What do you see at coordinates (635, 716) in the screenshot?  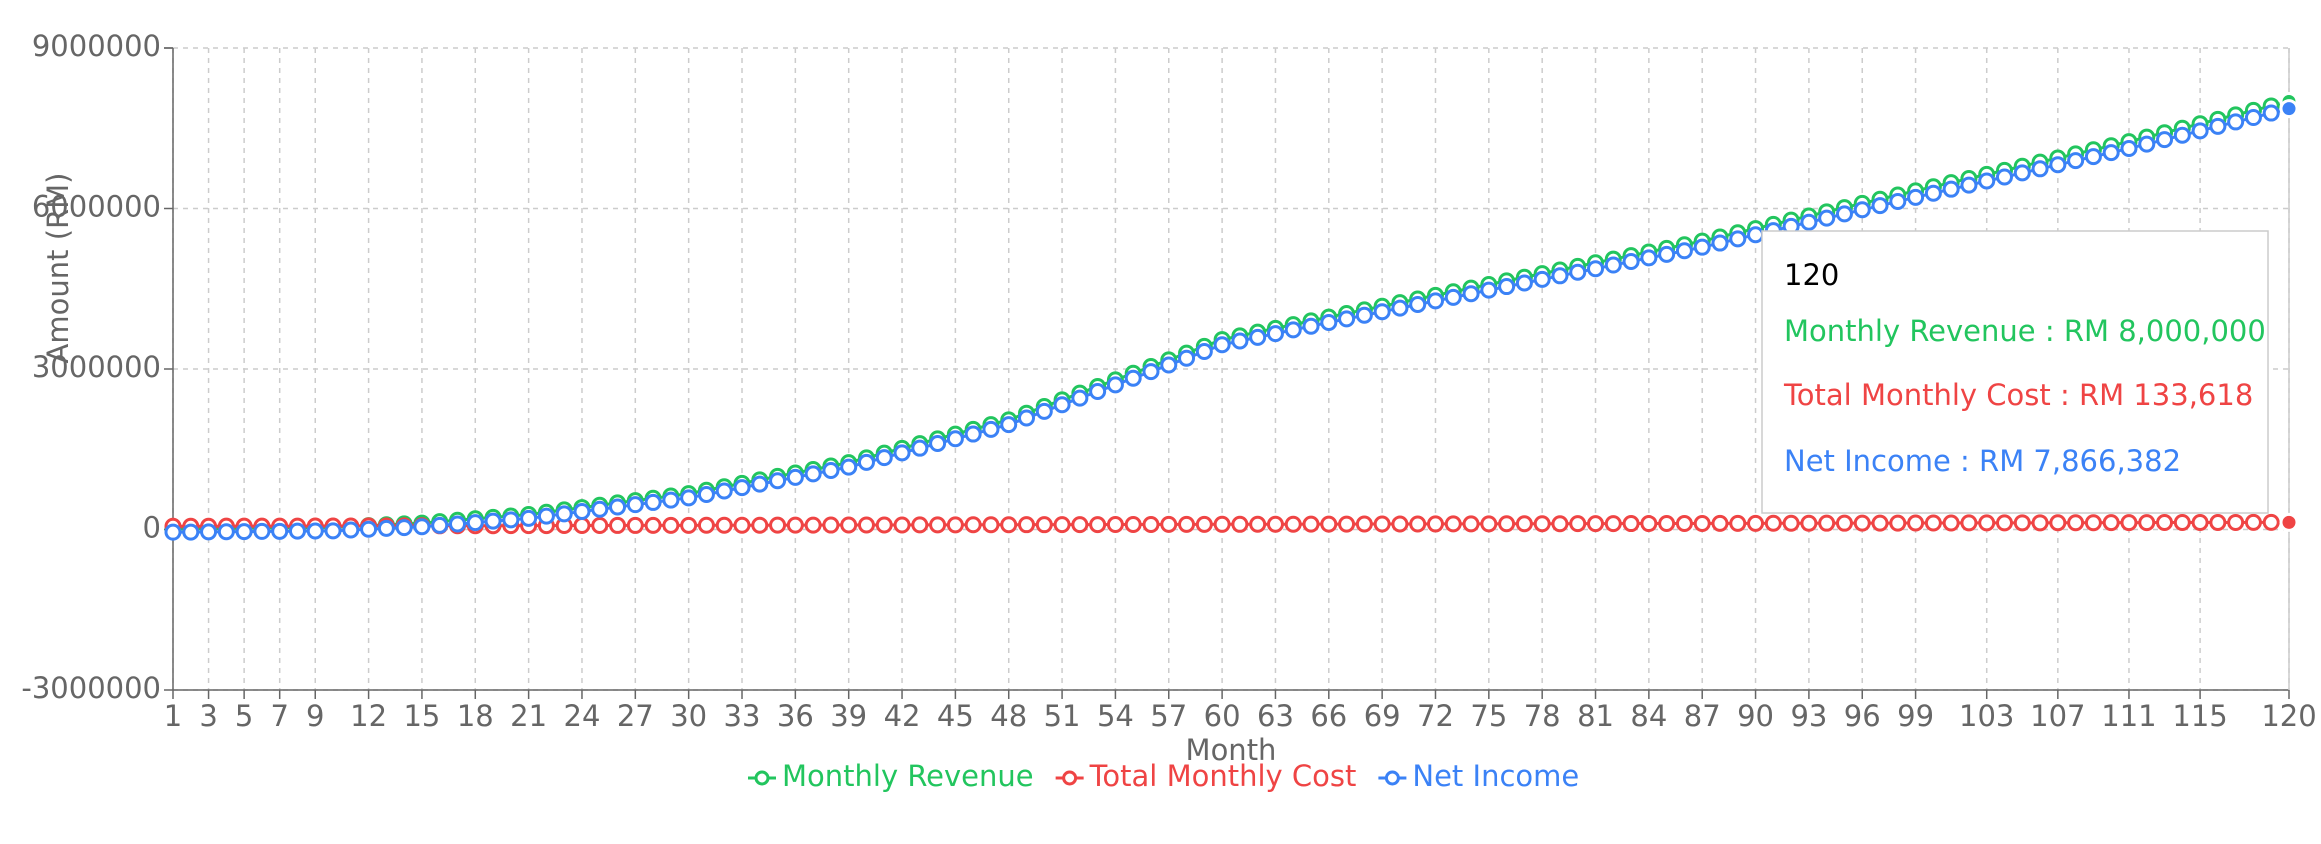 I see `x-tick-label: 27` at bounding box center [635, 716].